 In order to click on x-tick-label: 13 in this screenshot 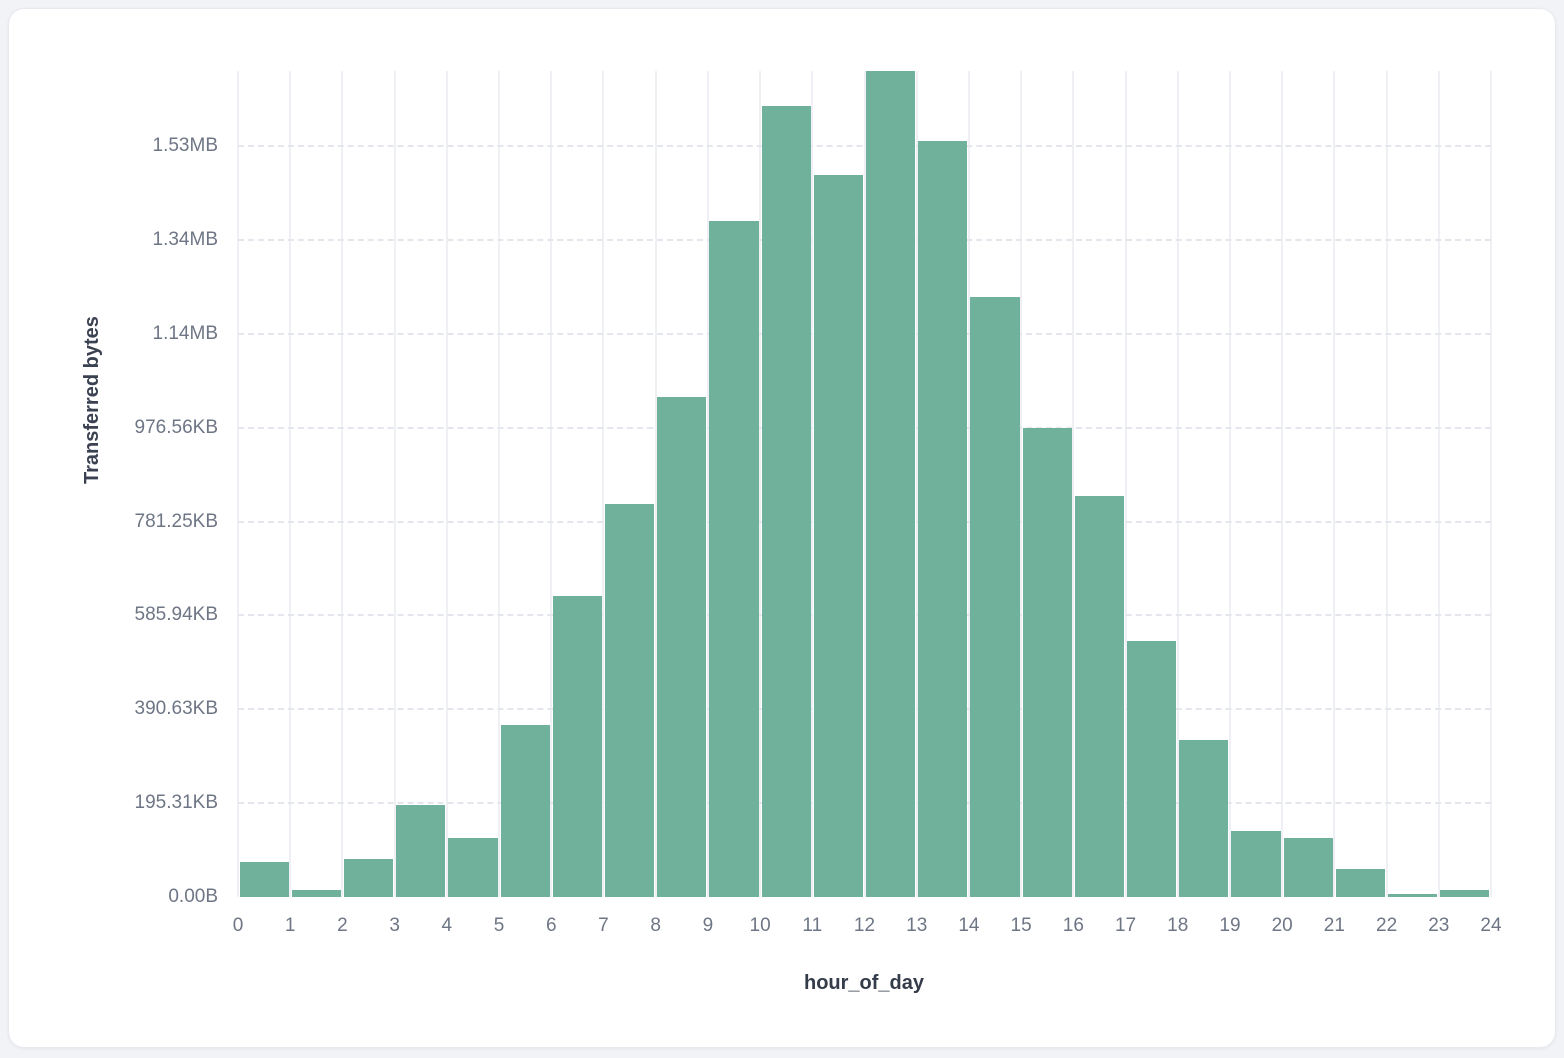, I will do `click(917, 925)`.